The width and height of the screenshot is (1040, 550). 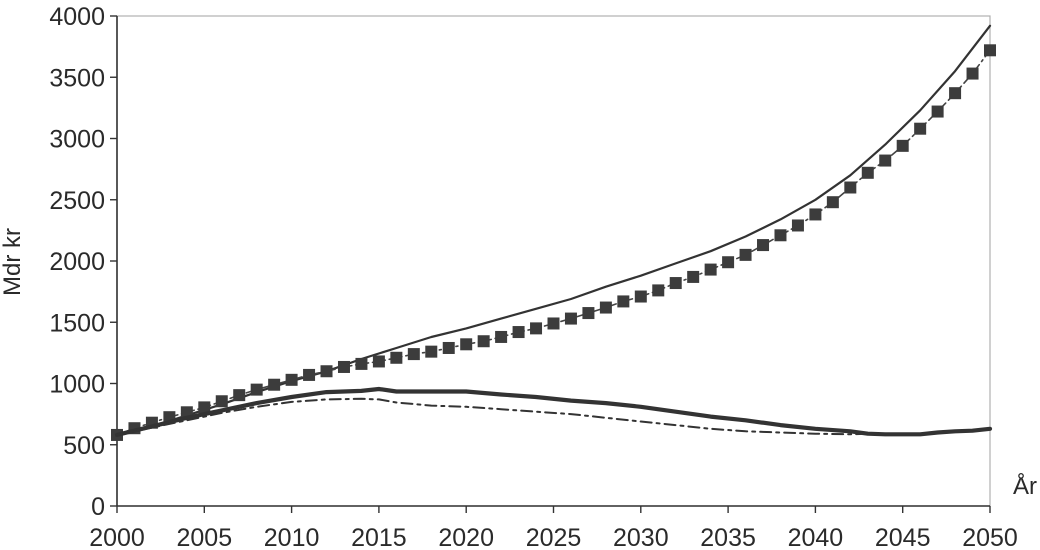 What do you see at coordinates (379, 537) in the screenshot?
I see `x-tick-label: 2015` at bounding box center [379, 537].